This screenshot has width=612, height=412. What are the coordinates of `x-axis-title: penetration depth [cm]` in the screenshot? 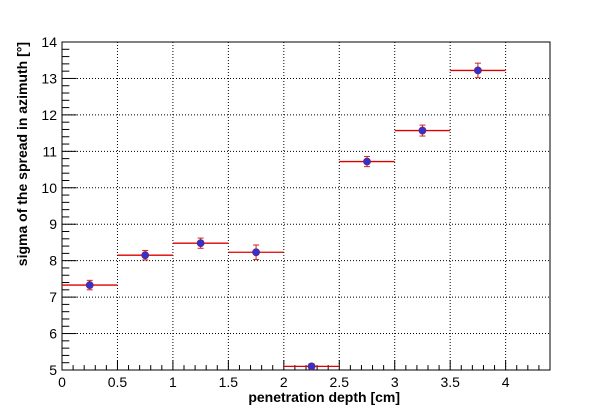 It's located at (324, 397).